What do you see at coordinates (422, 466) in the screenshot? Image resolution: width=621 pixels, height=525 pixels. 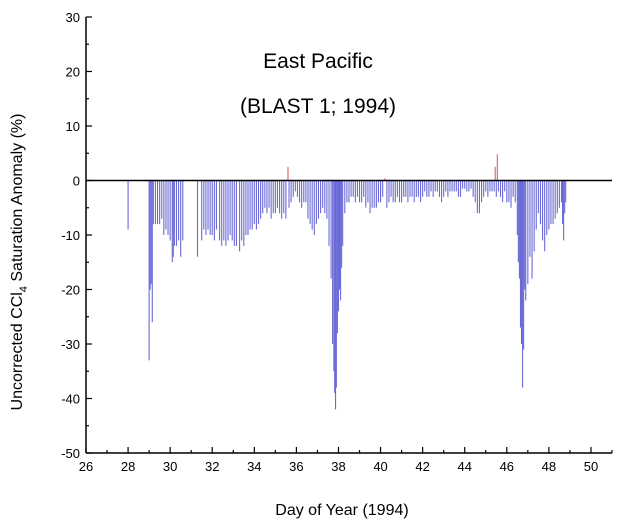 I see `x-tick-label: 42` at bounding box center [422, 466].